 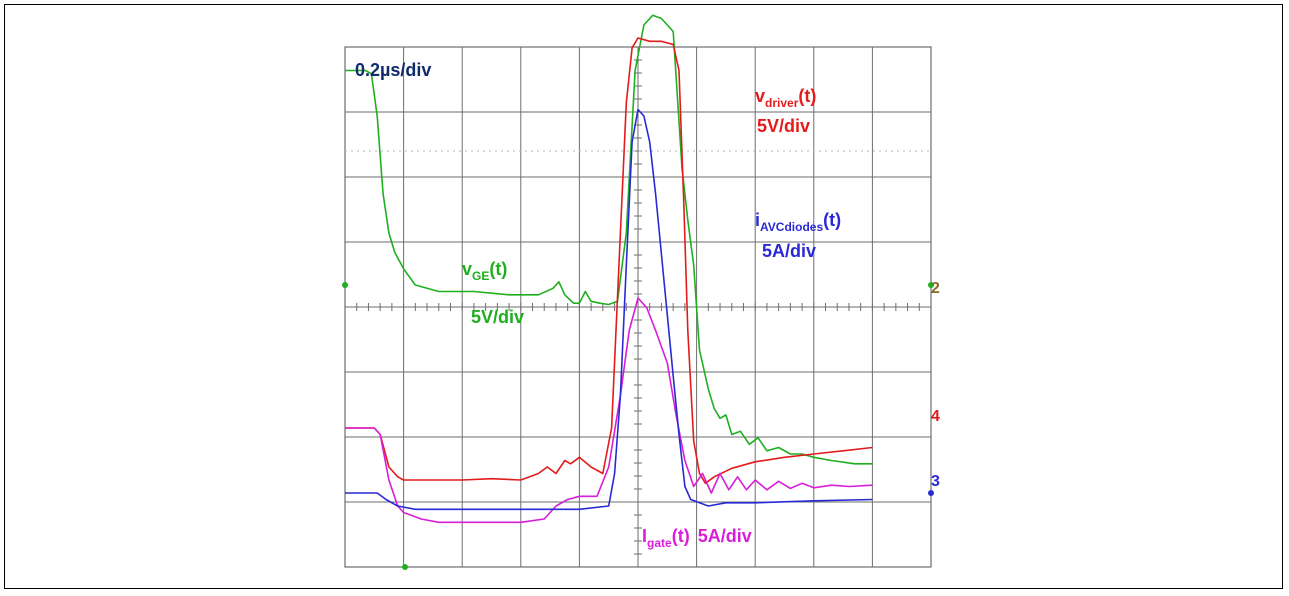 I want to click on vdriver-scale-label: 5V/div, so click(x=783, y=126).